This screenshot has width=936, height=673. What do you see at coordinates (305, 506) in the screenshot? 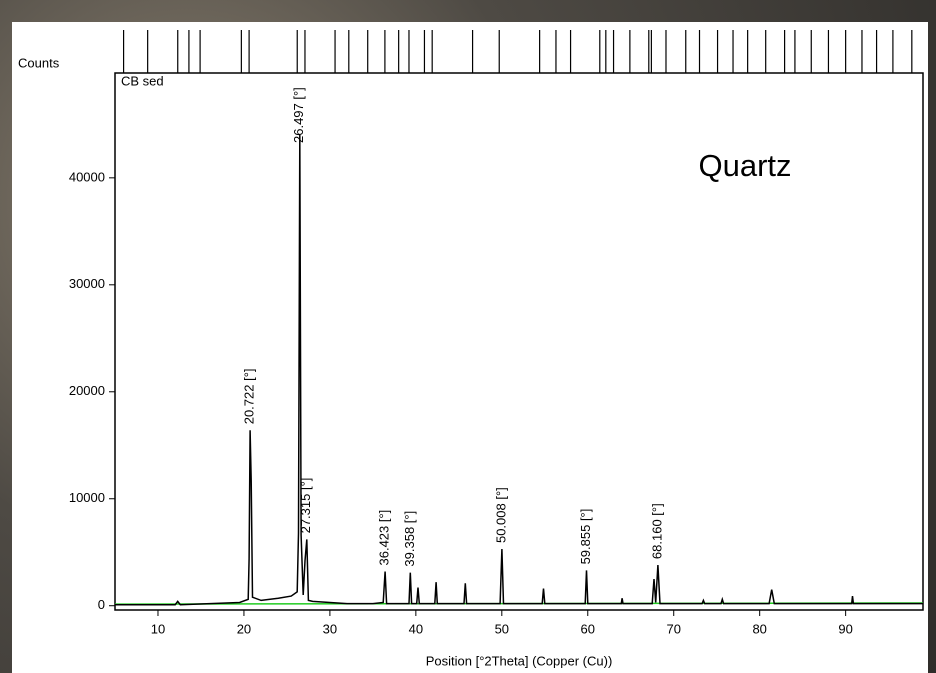
I see `peak-label: 27.315 [°]` at bounding box center [305, 506].